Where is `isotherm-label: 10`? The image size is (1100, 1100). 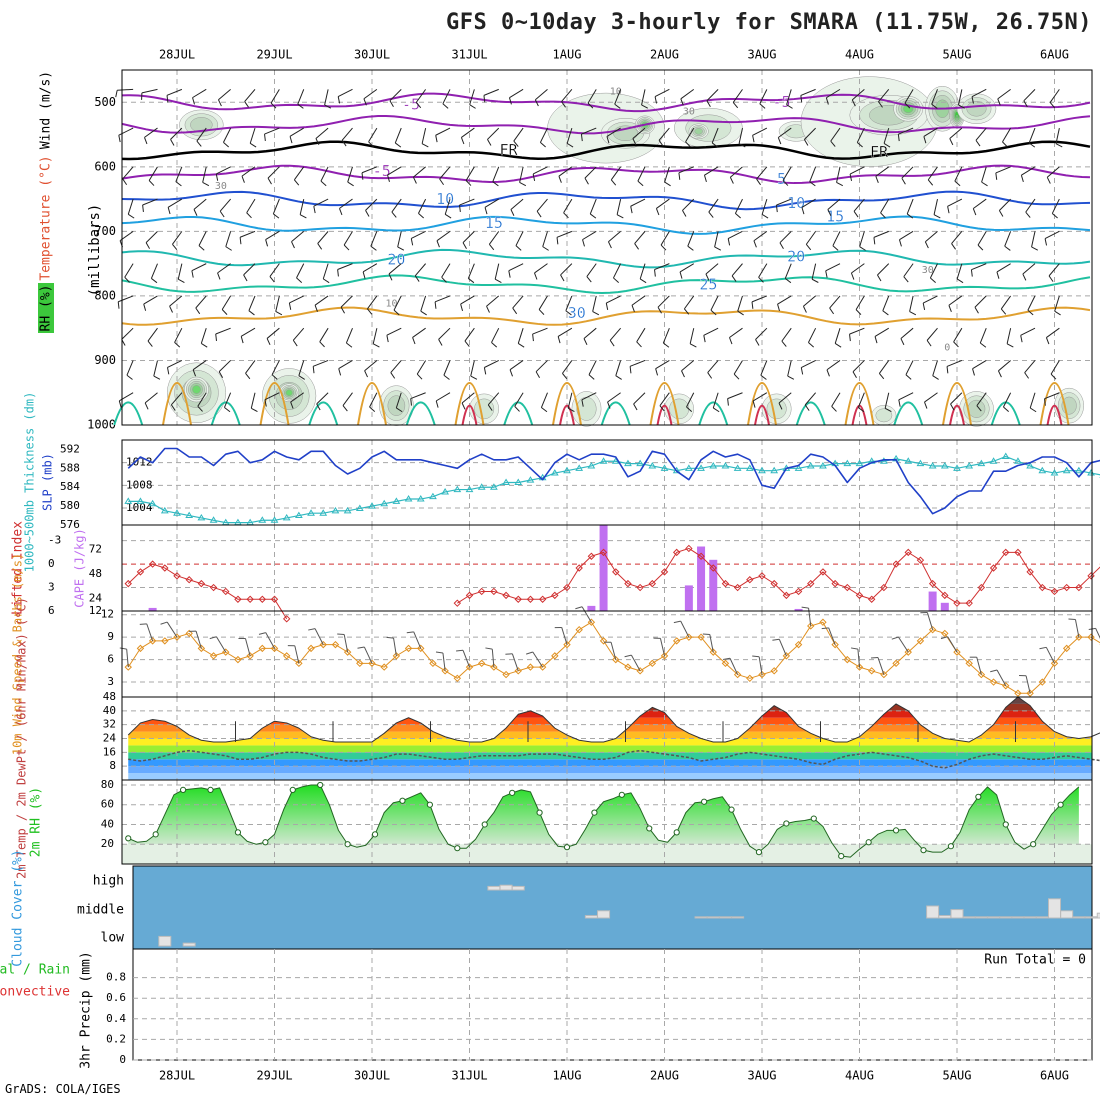
isotherm-label: 10 is located at coordinates (796, 203).